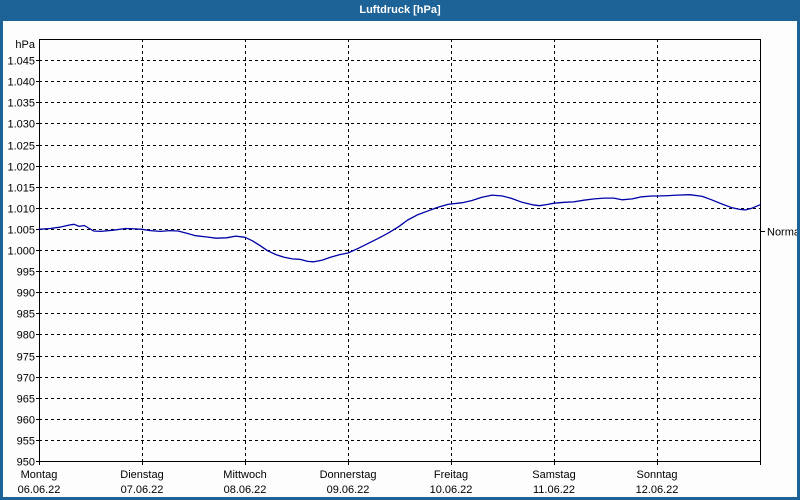  I want to click on y-tick-label: 1.000, so click(21, 252).